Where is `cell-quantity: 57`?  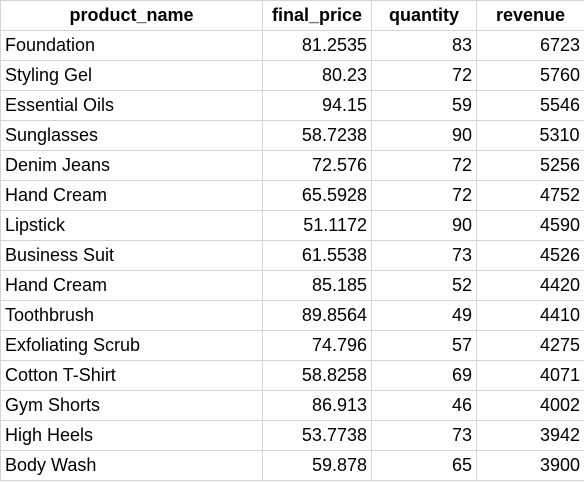 cell-quantity: 57 is located at coordinates (424, 345).